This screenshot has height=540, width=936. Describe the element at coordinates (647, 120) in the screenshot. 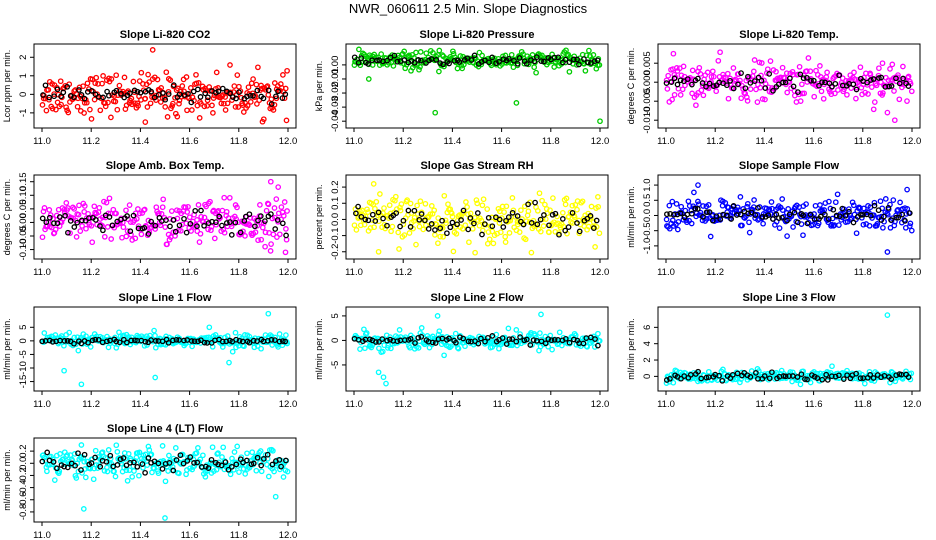

I see `y-tick-label: -0.010` at that location.